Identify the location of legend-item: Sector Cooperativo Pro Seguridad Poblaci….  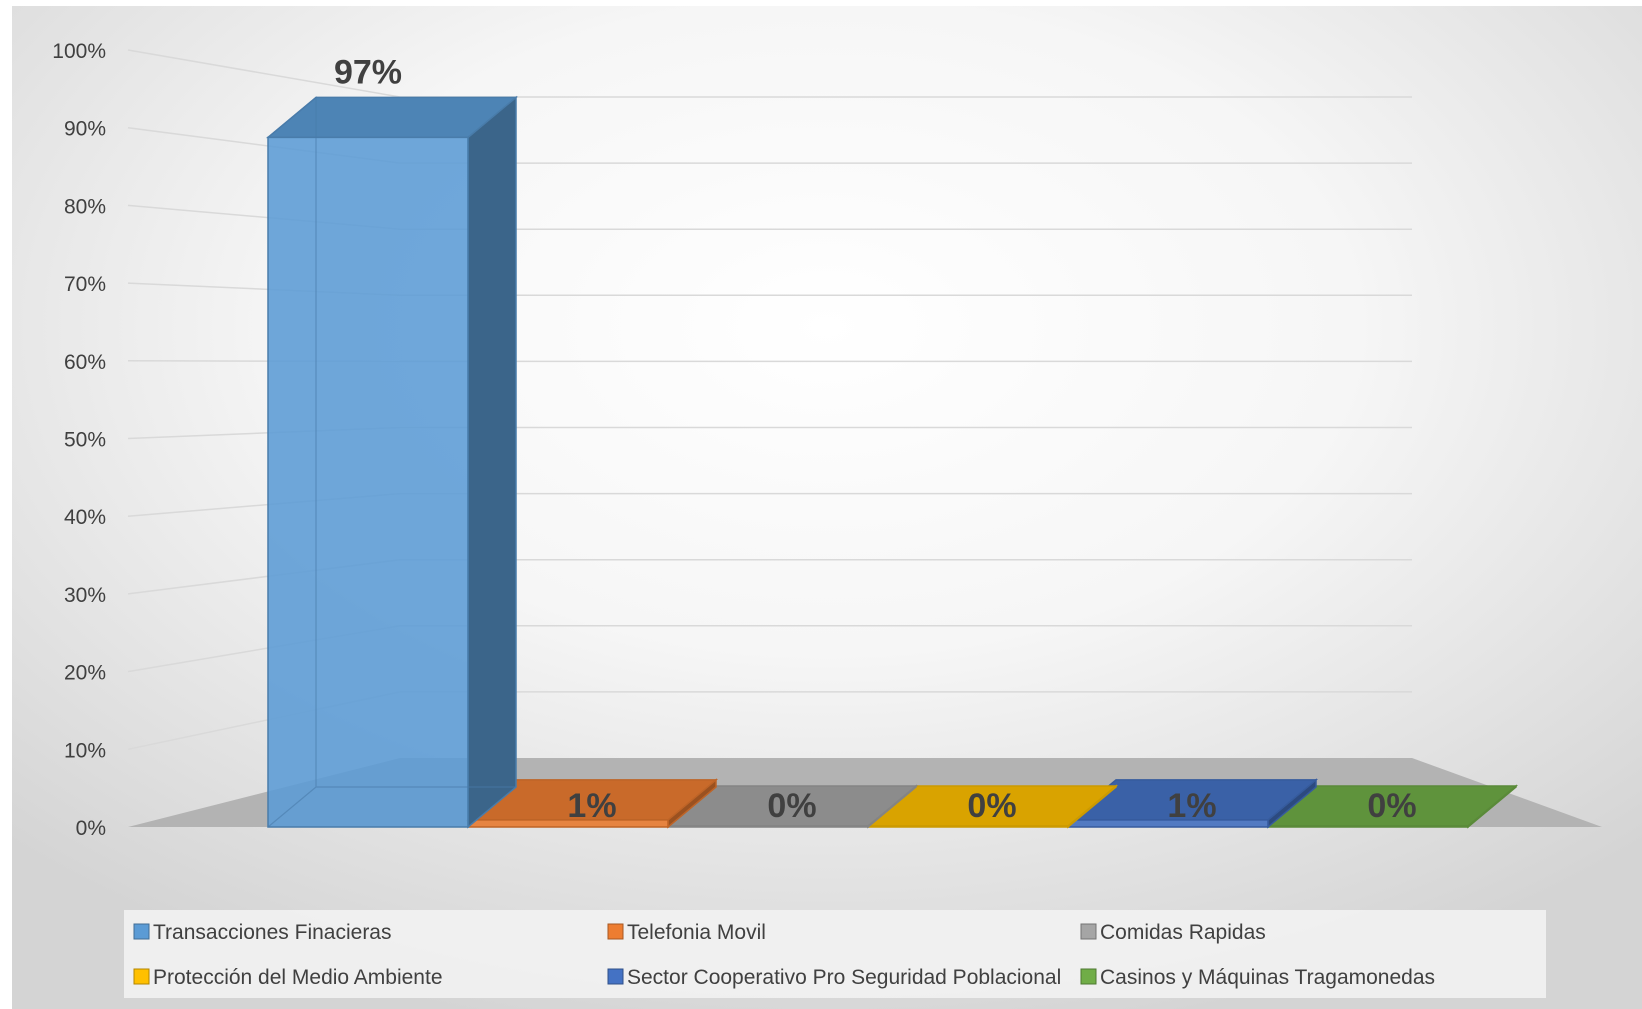
(834, 977).